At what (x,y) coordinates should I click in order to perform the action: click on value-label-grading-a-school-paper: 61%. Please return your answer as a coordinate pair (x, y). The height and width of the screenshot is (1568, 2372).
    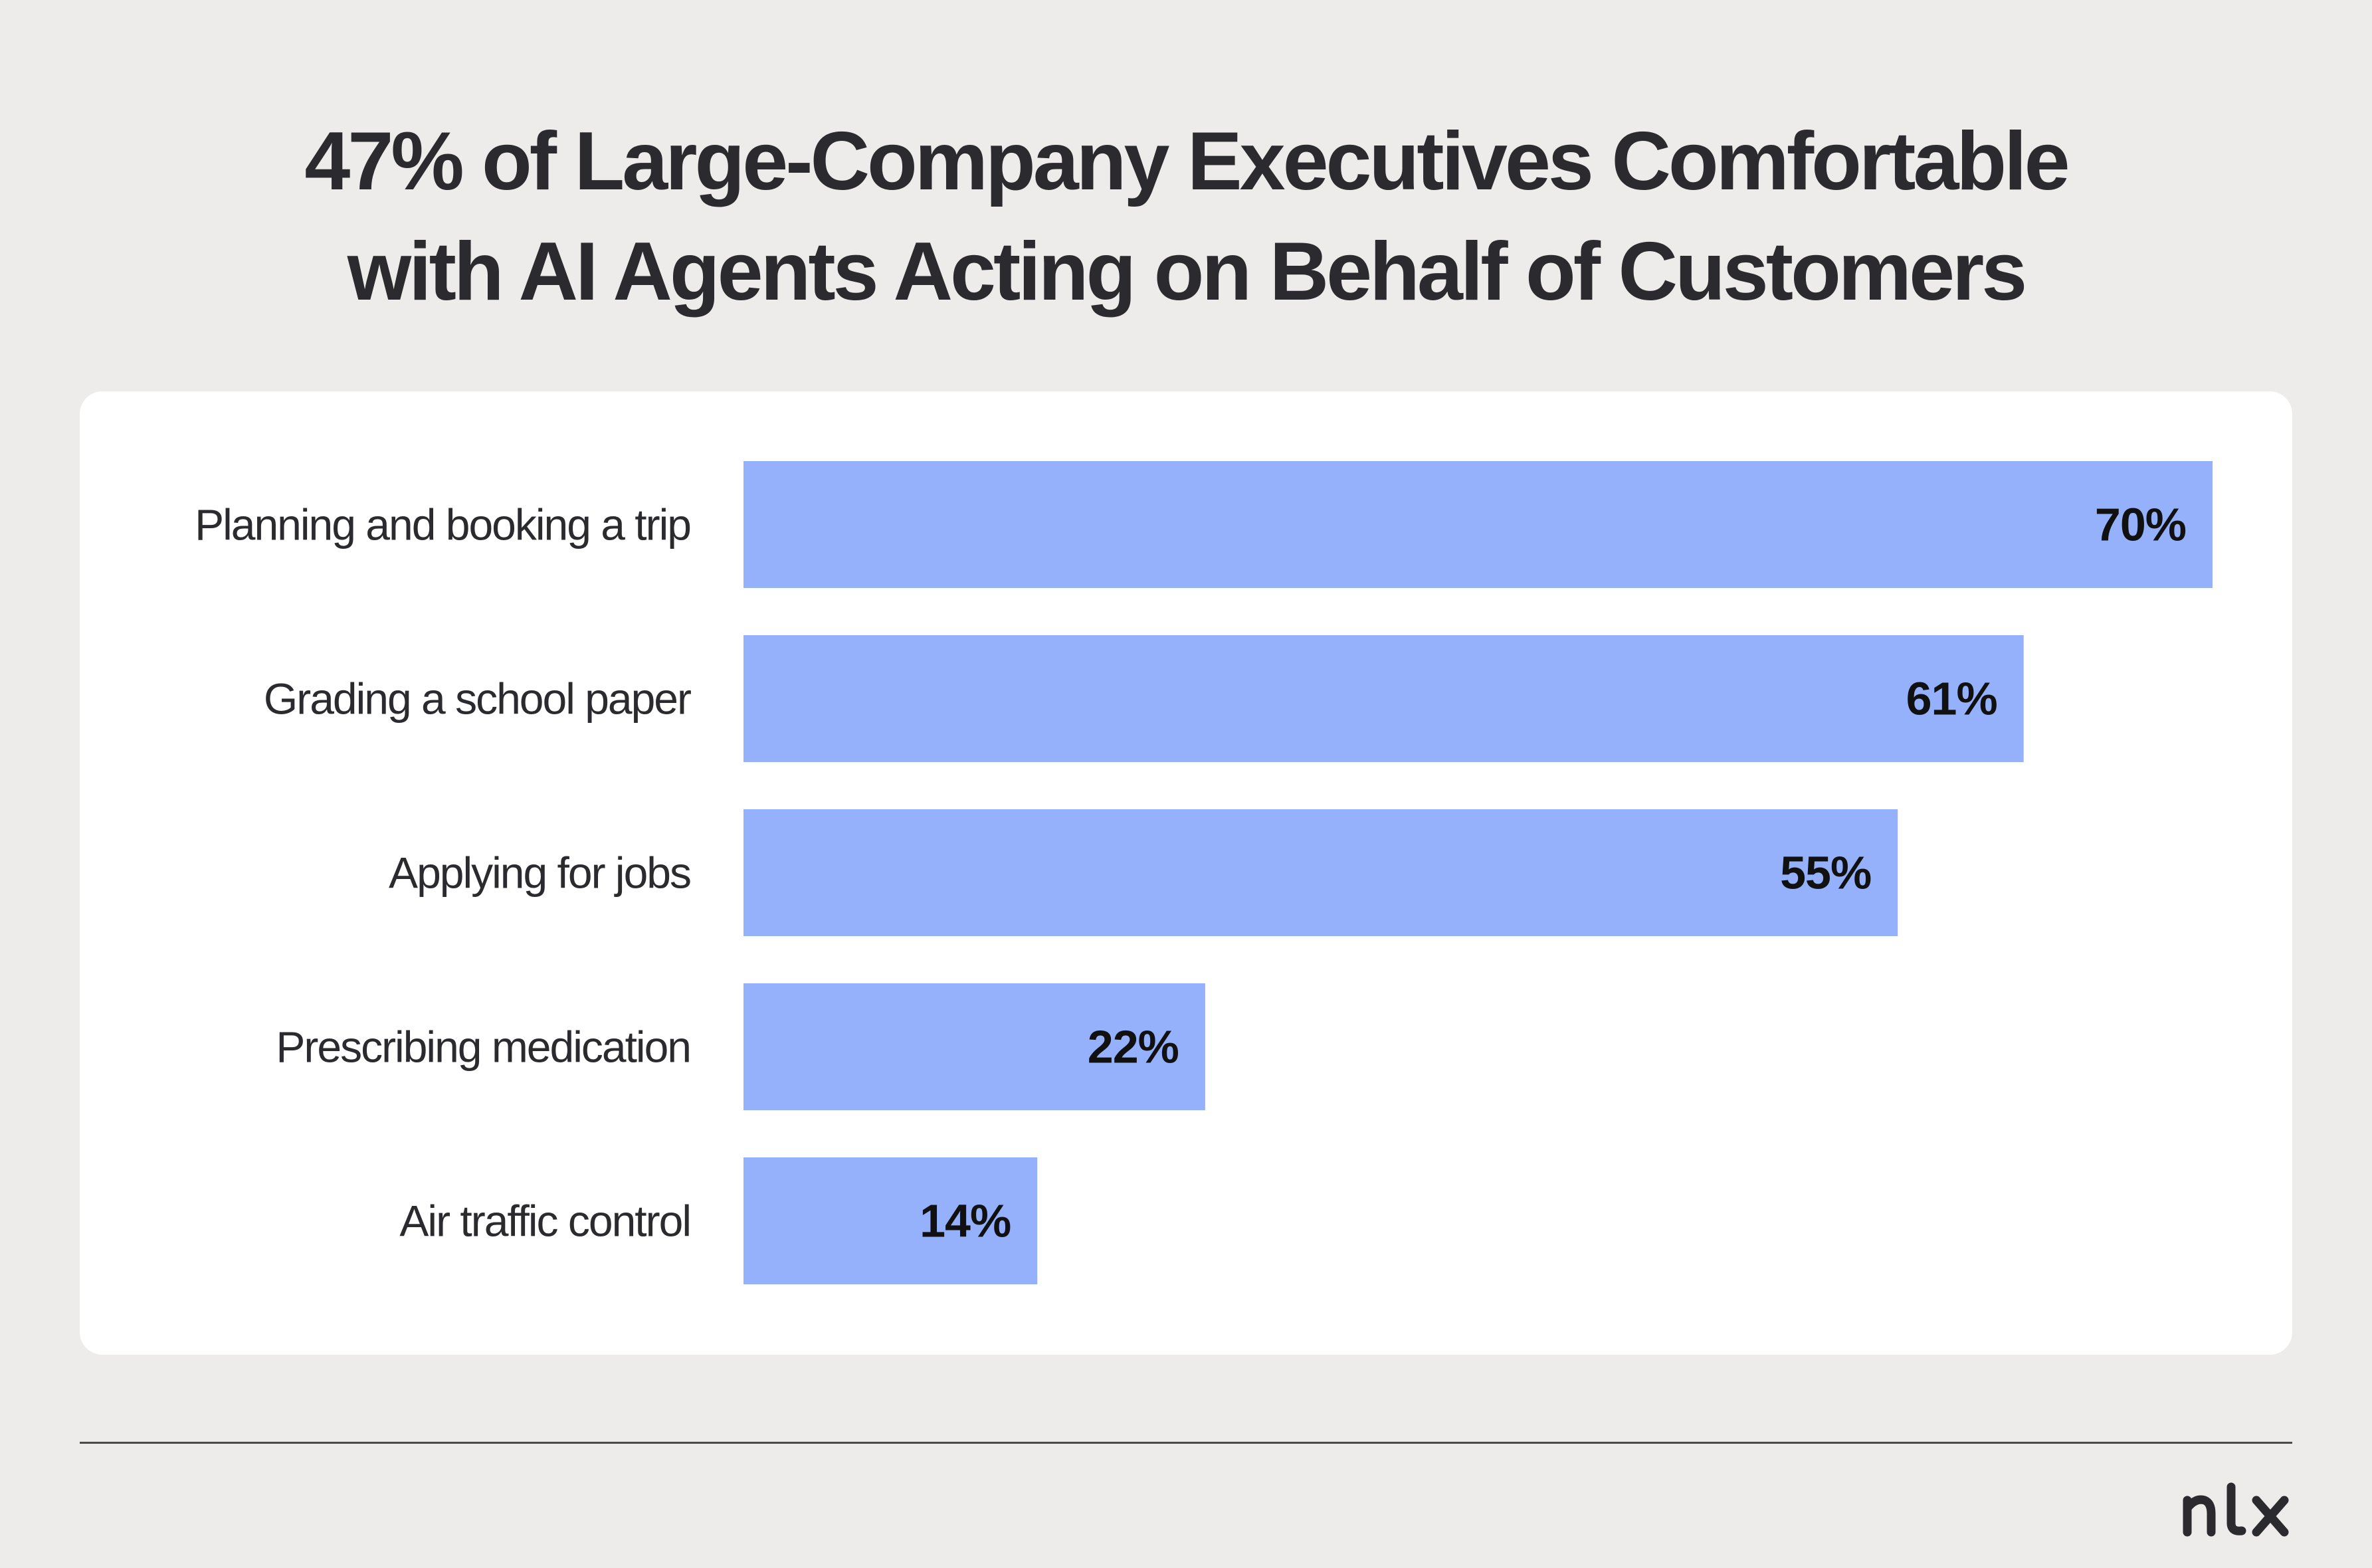
    Looking at the image, I should click on (1951, 699).